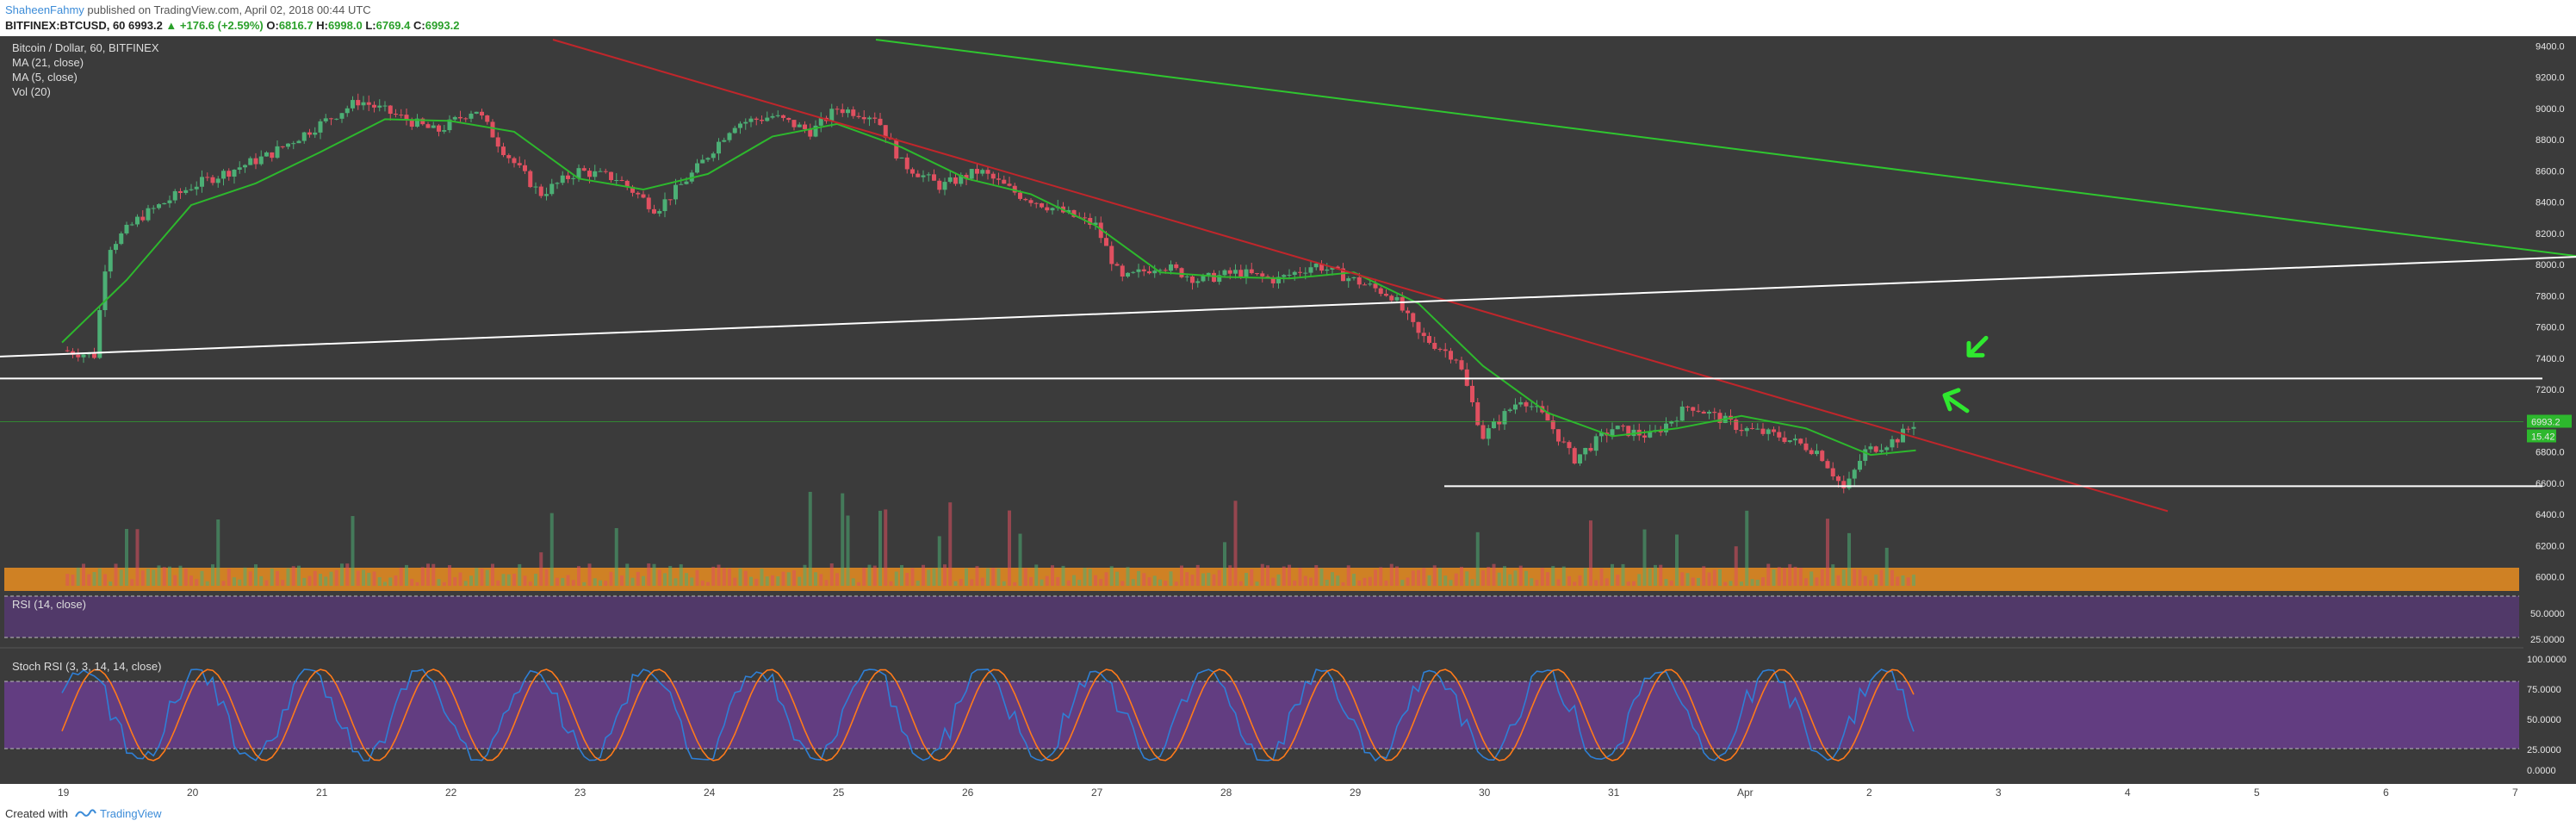 Image resolution: width=2576 pixels, height=827 pixels. Describe the element at coordinates (2544, 750) in the screenshot. I see `stoch-tick-label: 25.0000` at that location.